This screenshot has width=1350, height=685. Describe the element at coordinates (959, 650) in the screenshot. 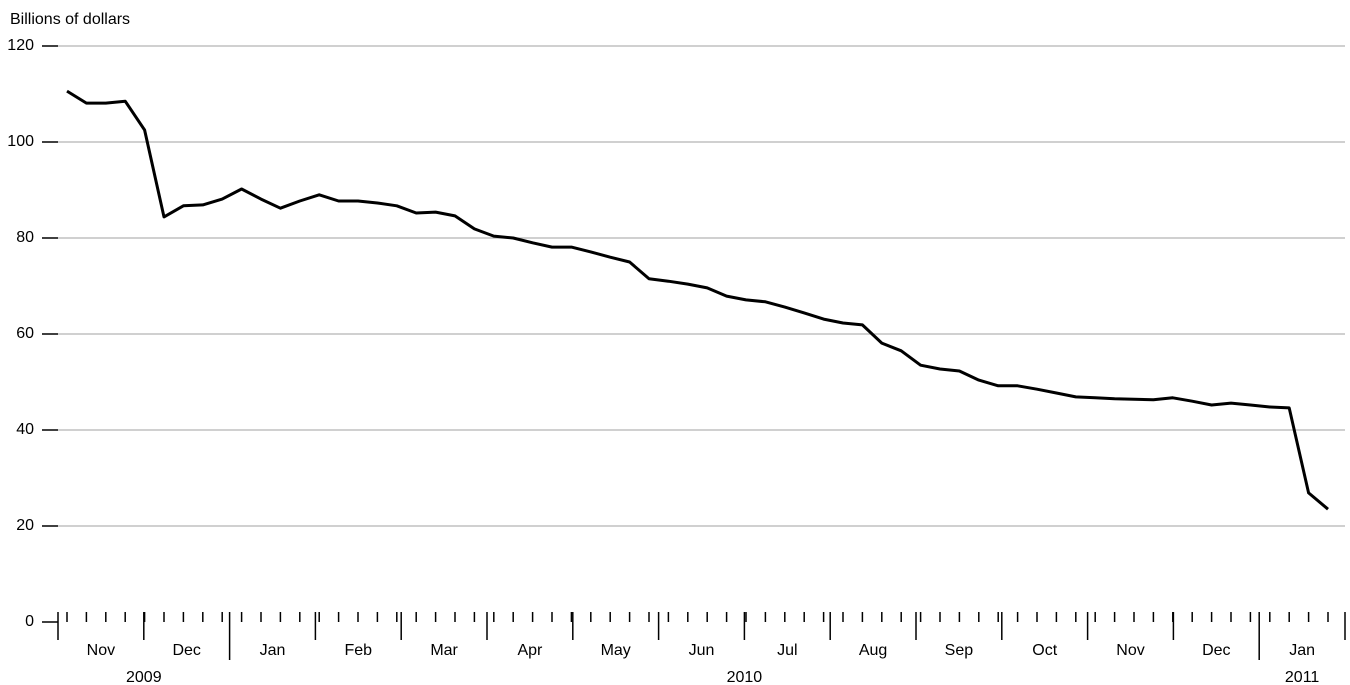

I see `x-tick-label: Sep` at that location.